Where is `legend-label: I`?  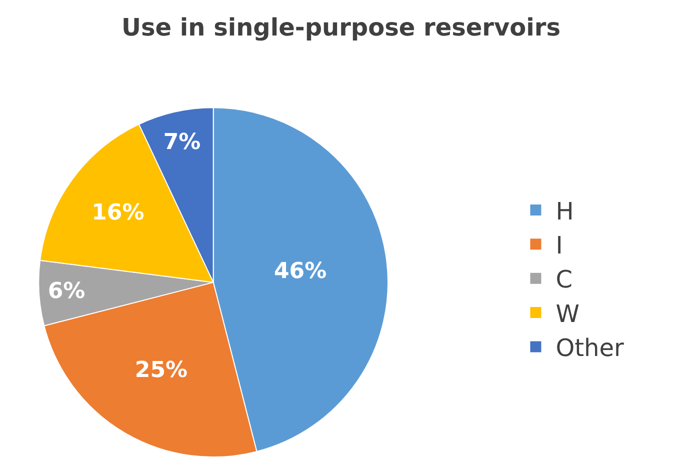
legend-label: I is located at coordinates (559, 246).